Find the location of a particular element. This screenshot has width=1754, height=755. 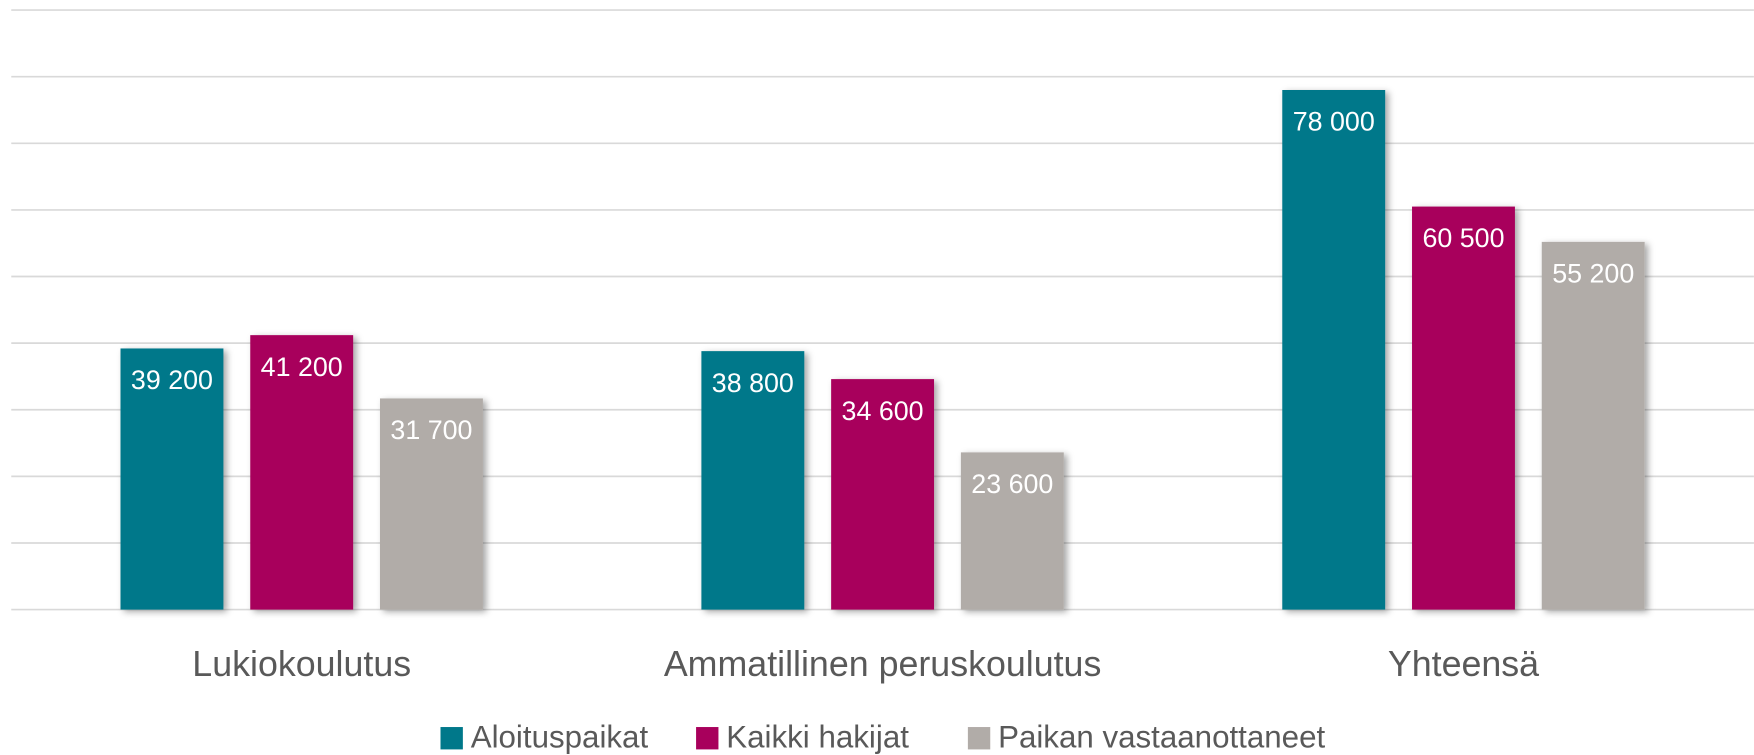

data-label: 78 000 is located at coordinates (1334, 122).